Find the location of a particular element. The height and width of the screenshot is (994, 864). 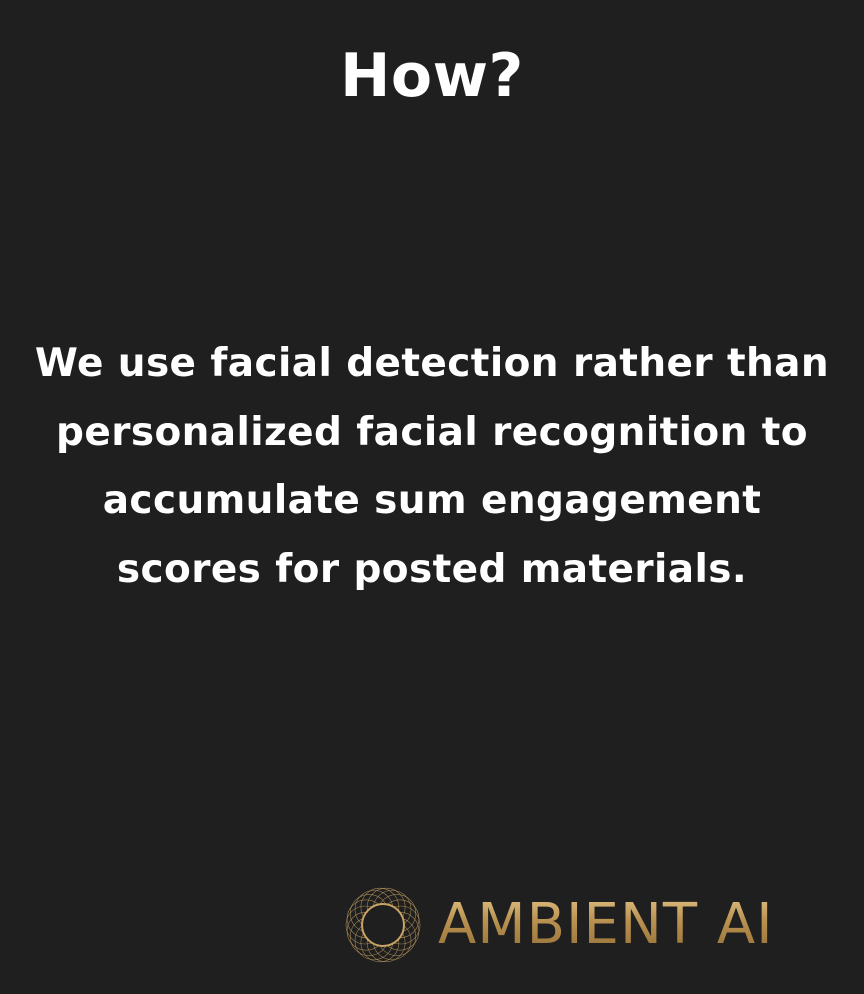

slide-title: How? is located at coordinates (432, 76).